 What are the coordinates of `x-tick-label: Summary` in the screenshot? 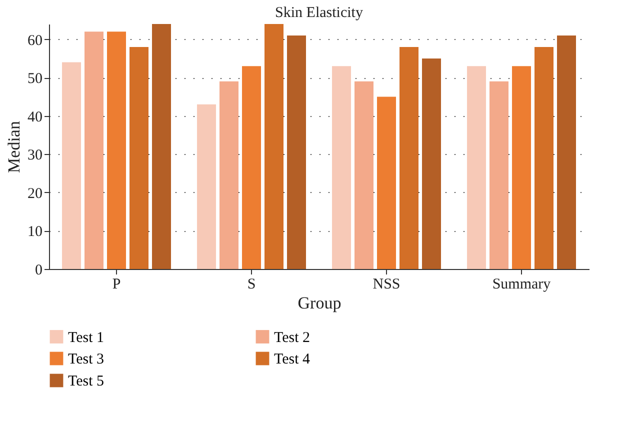 It's located at (522, 284).